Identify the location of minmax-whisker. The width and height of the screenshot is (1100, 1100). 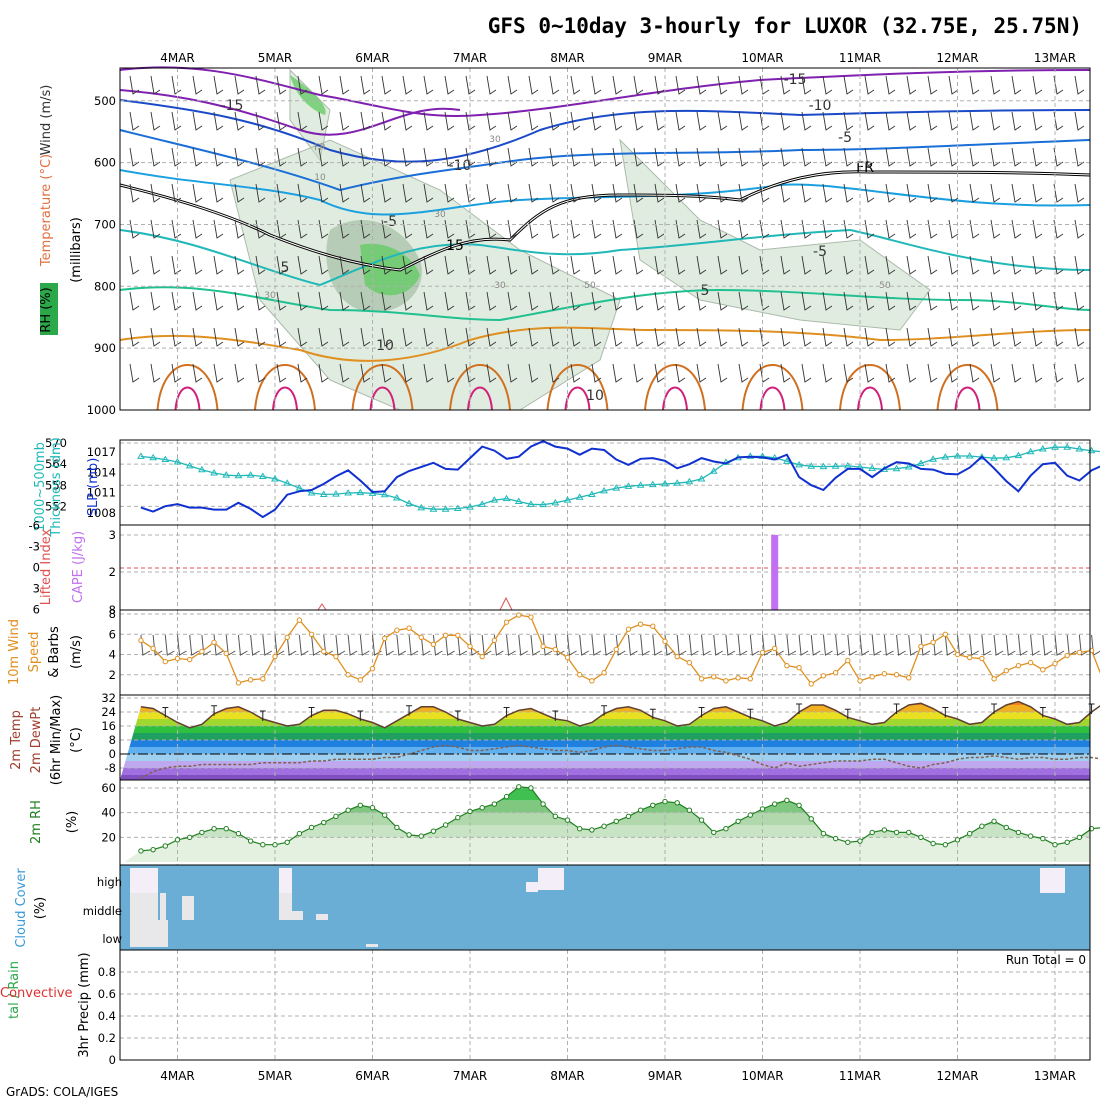
(652, 714).